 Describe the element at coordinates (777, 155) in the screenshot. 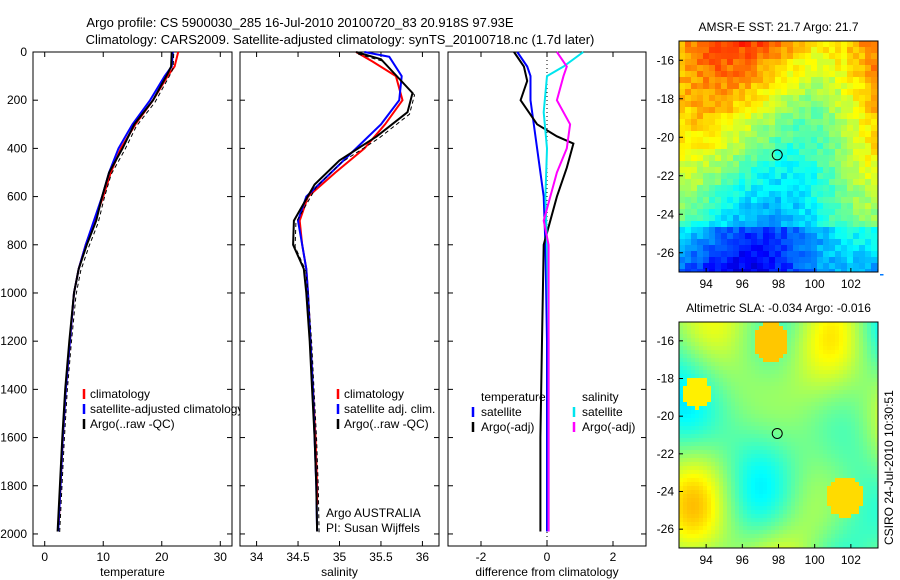

I see `argo-position-marker` at that location.